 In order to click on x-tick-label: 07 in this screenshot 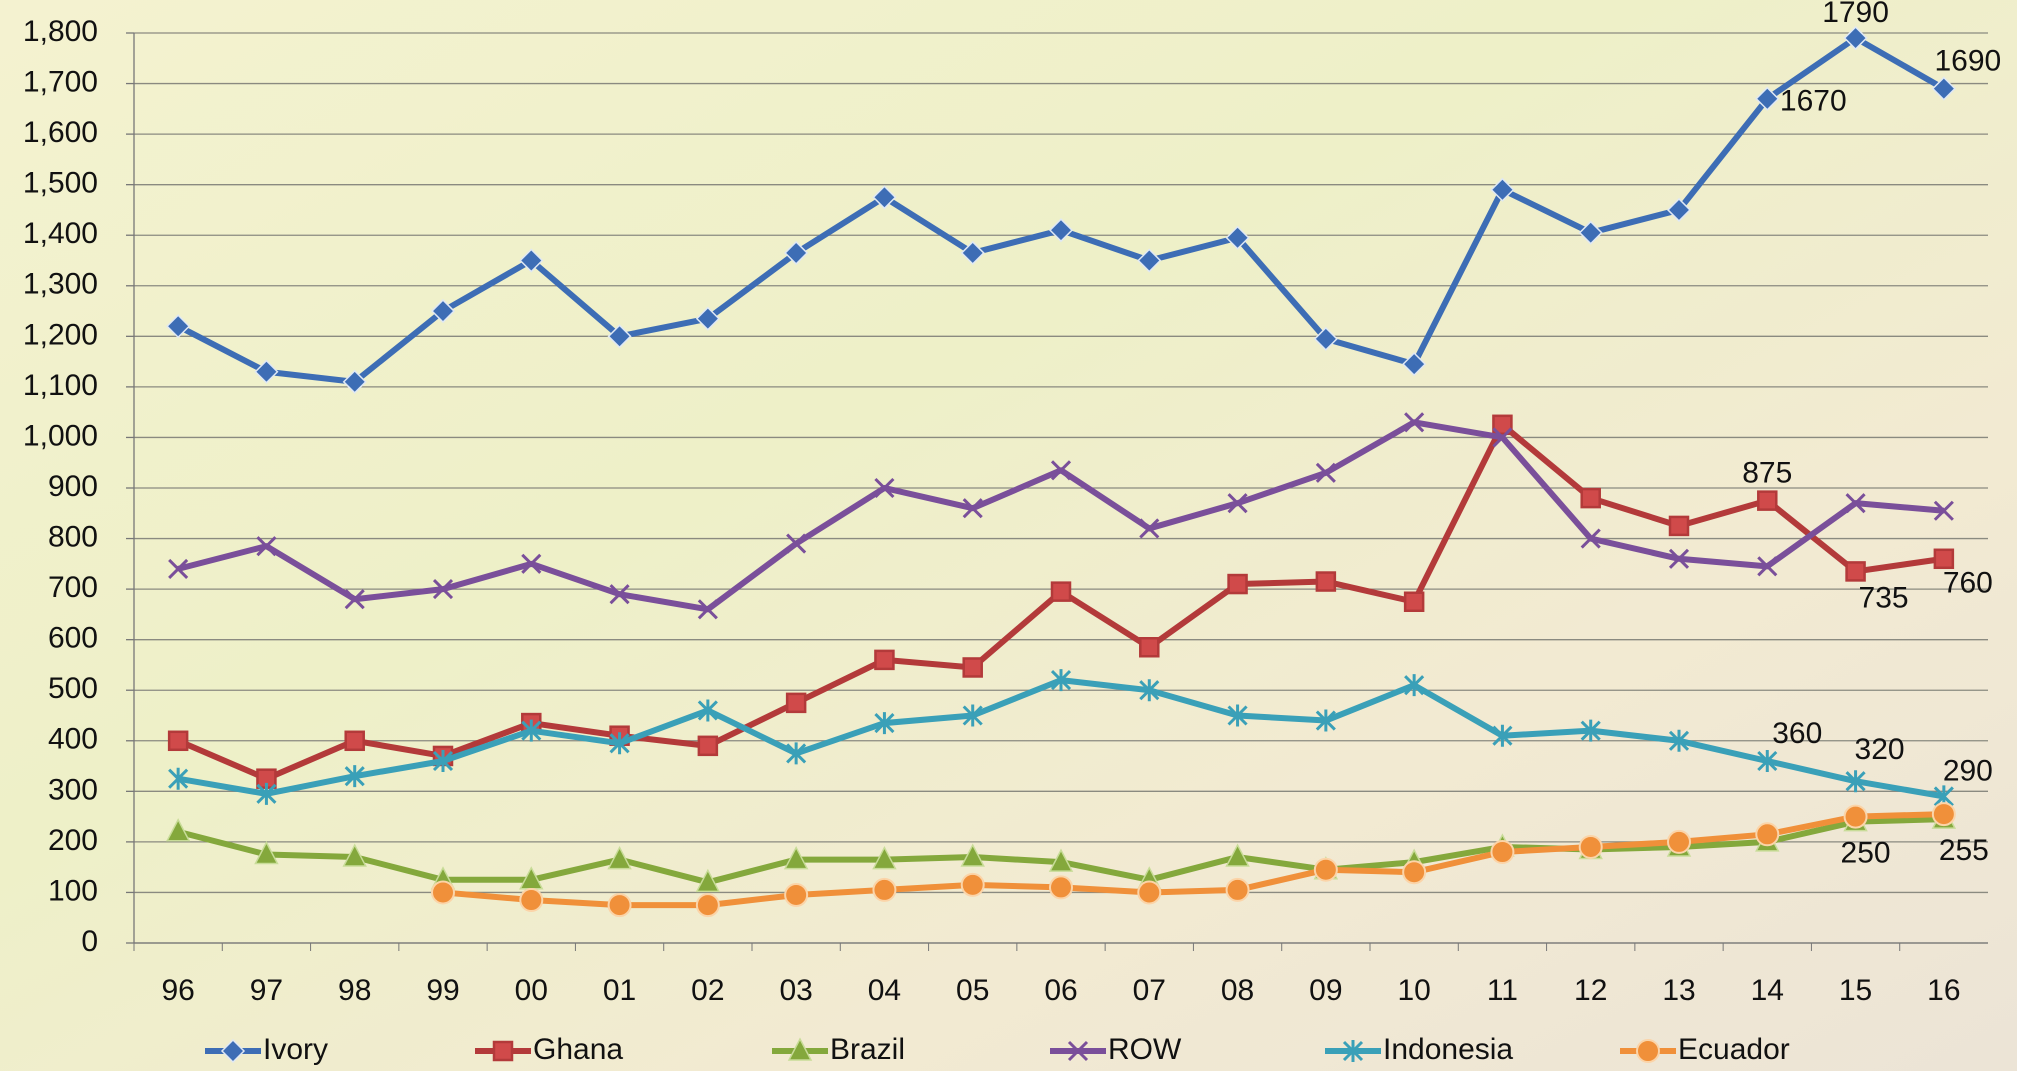, I will do `click(1149, 990)`.